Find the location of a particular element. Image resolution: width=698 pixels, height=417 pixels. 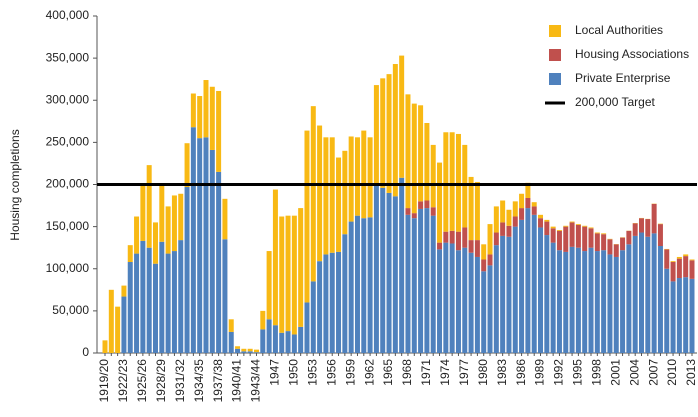

y-tick-label: 200,000 is located at coordinates (68, 184).